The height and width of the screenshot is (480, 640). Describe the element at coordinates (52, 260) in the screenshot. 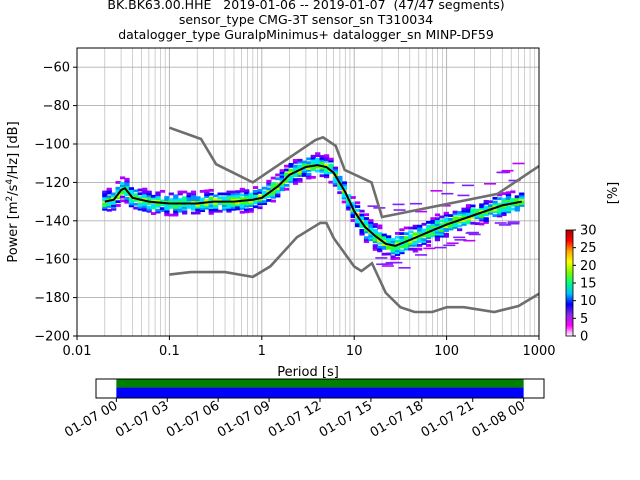

I see `y-tick-label: −160` at that location.